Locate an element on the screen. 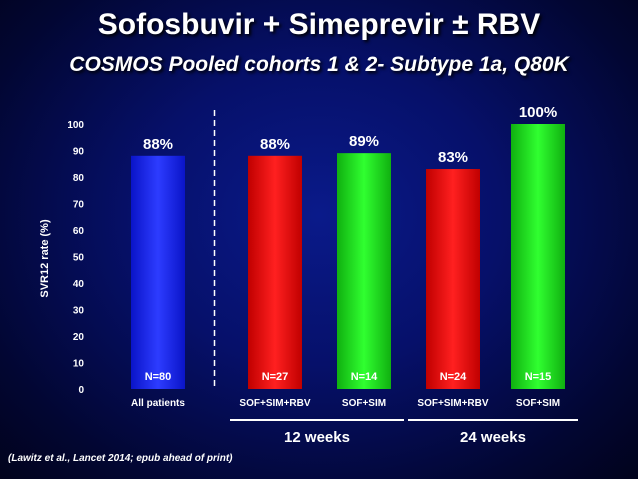  value-label: 100% is located at coordinates (538, 112).